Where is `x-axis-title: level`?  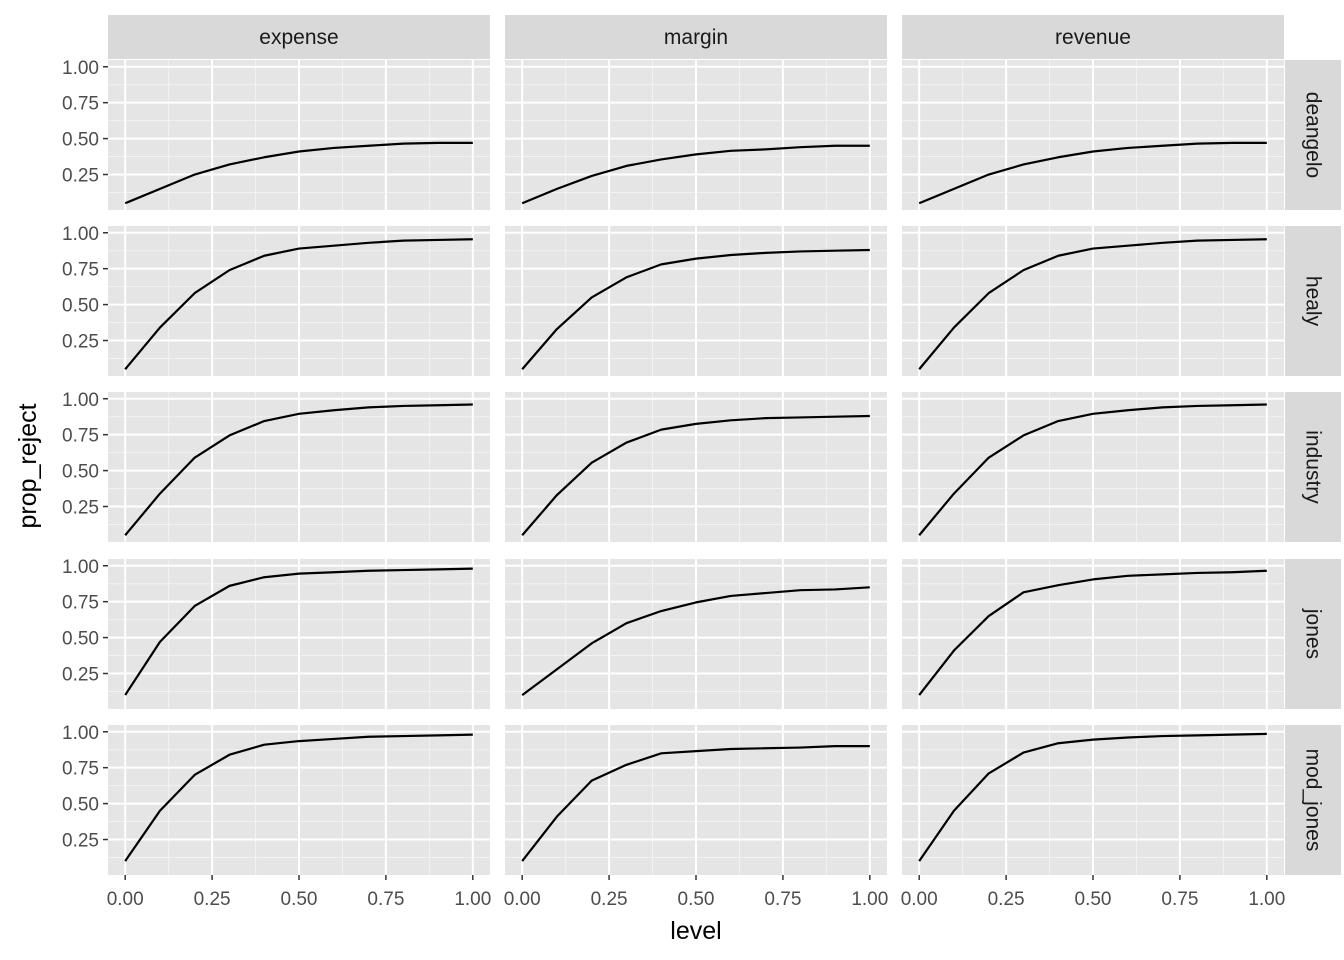
x-axis-title: level is located at coordinates (695, 931).